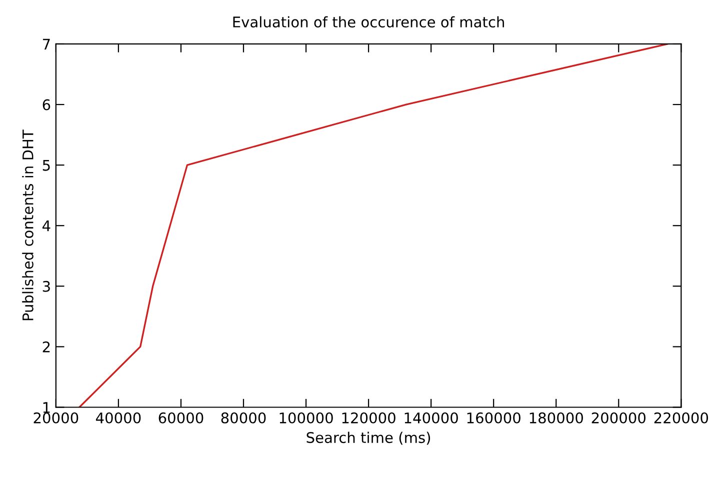  Describe the element at coordinates (56, 418) in the screenshot. I see `x-tick-label: 20000` at that location.